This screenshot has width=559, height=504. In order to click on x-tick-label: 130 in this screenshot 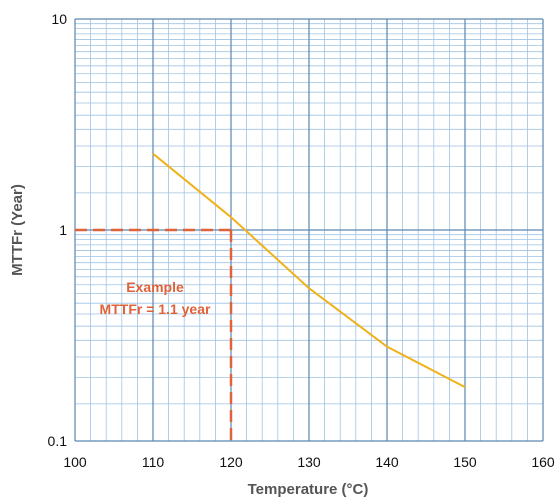, I will do `click(309, 462)`.